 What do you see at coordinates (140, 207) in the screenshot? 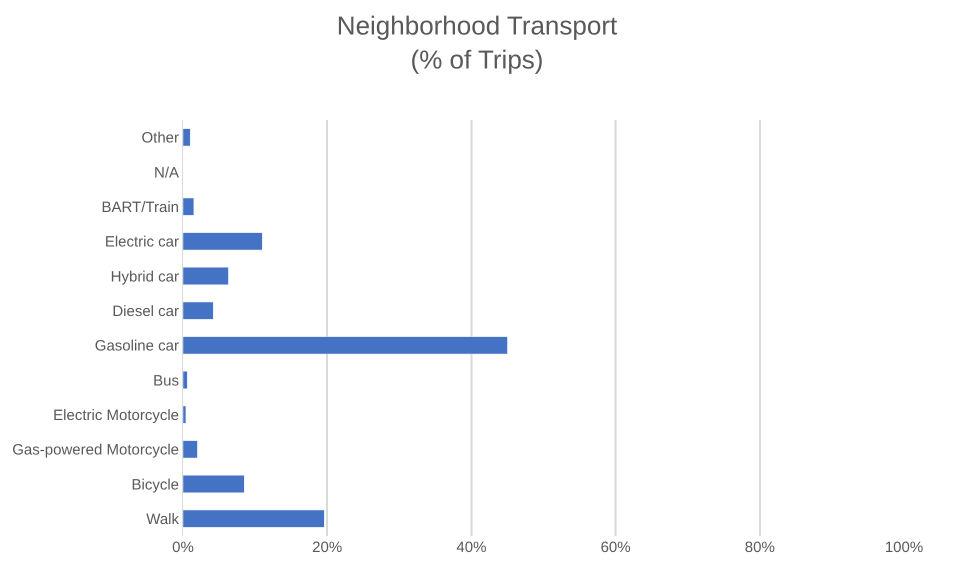
I see `y-tick-label: BART/Train` at bounding box center [140, 207].